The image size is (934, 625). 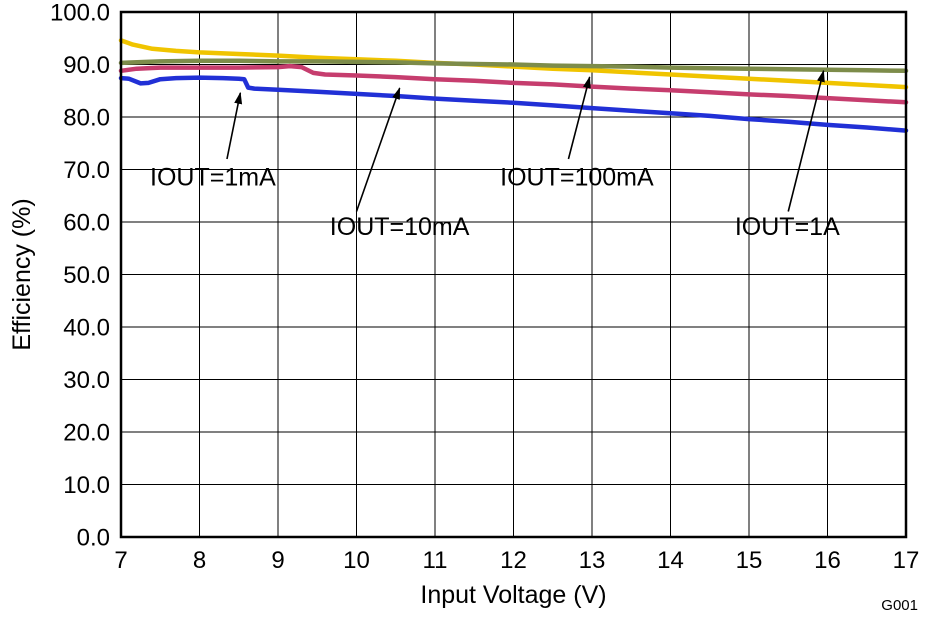 I want to click on annotation-iout-1ma: IOUT=1mA, so click(x=213, y=141).